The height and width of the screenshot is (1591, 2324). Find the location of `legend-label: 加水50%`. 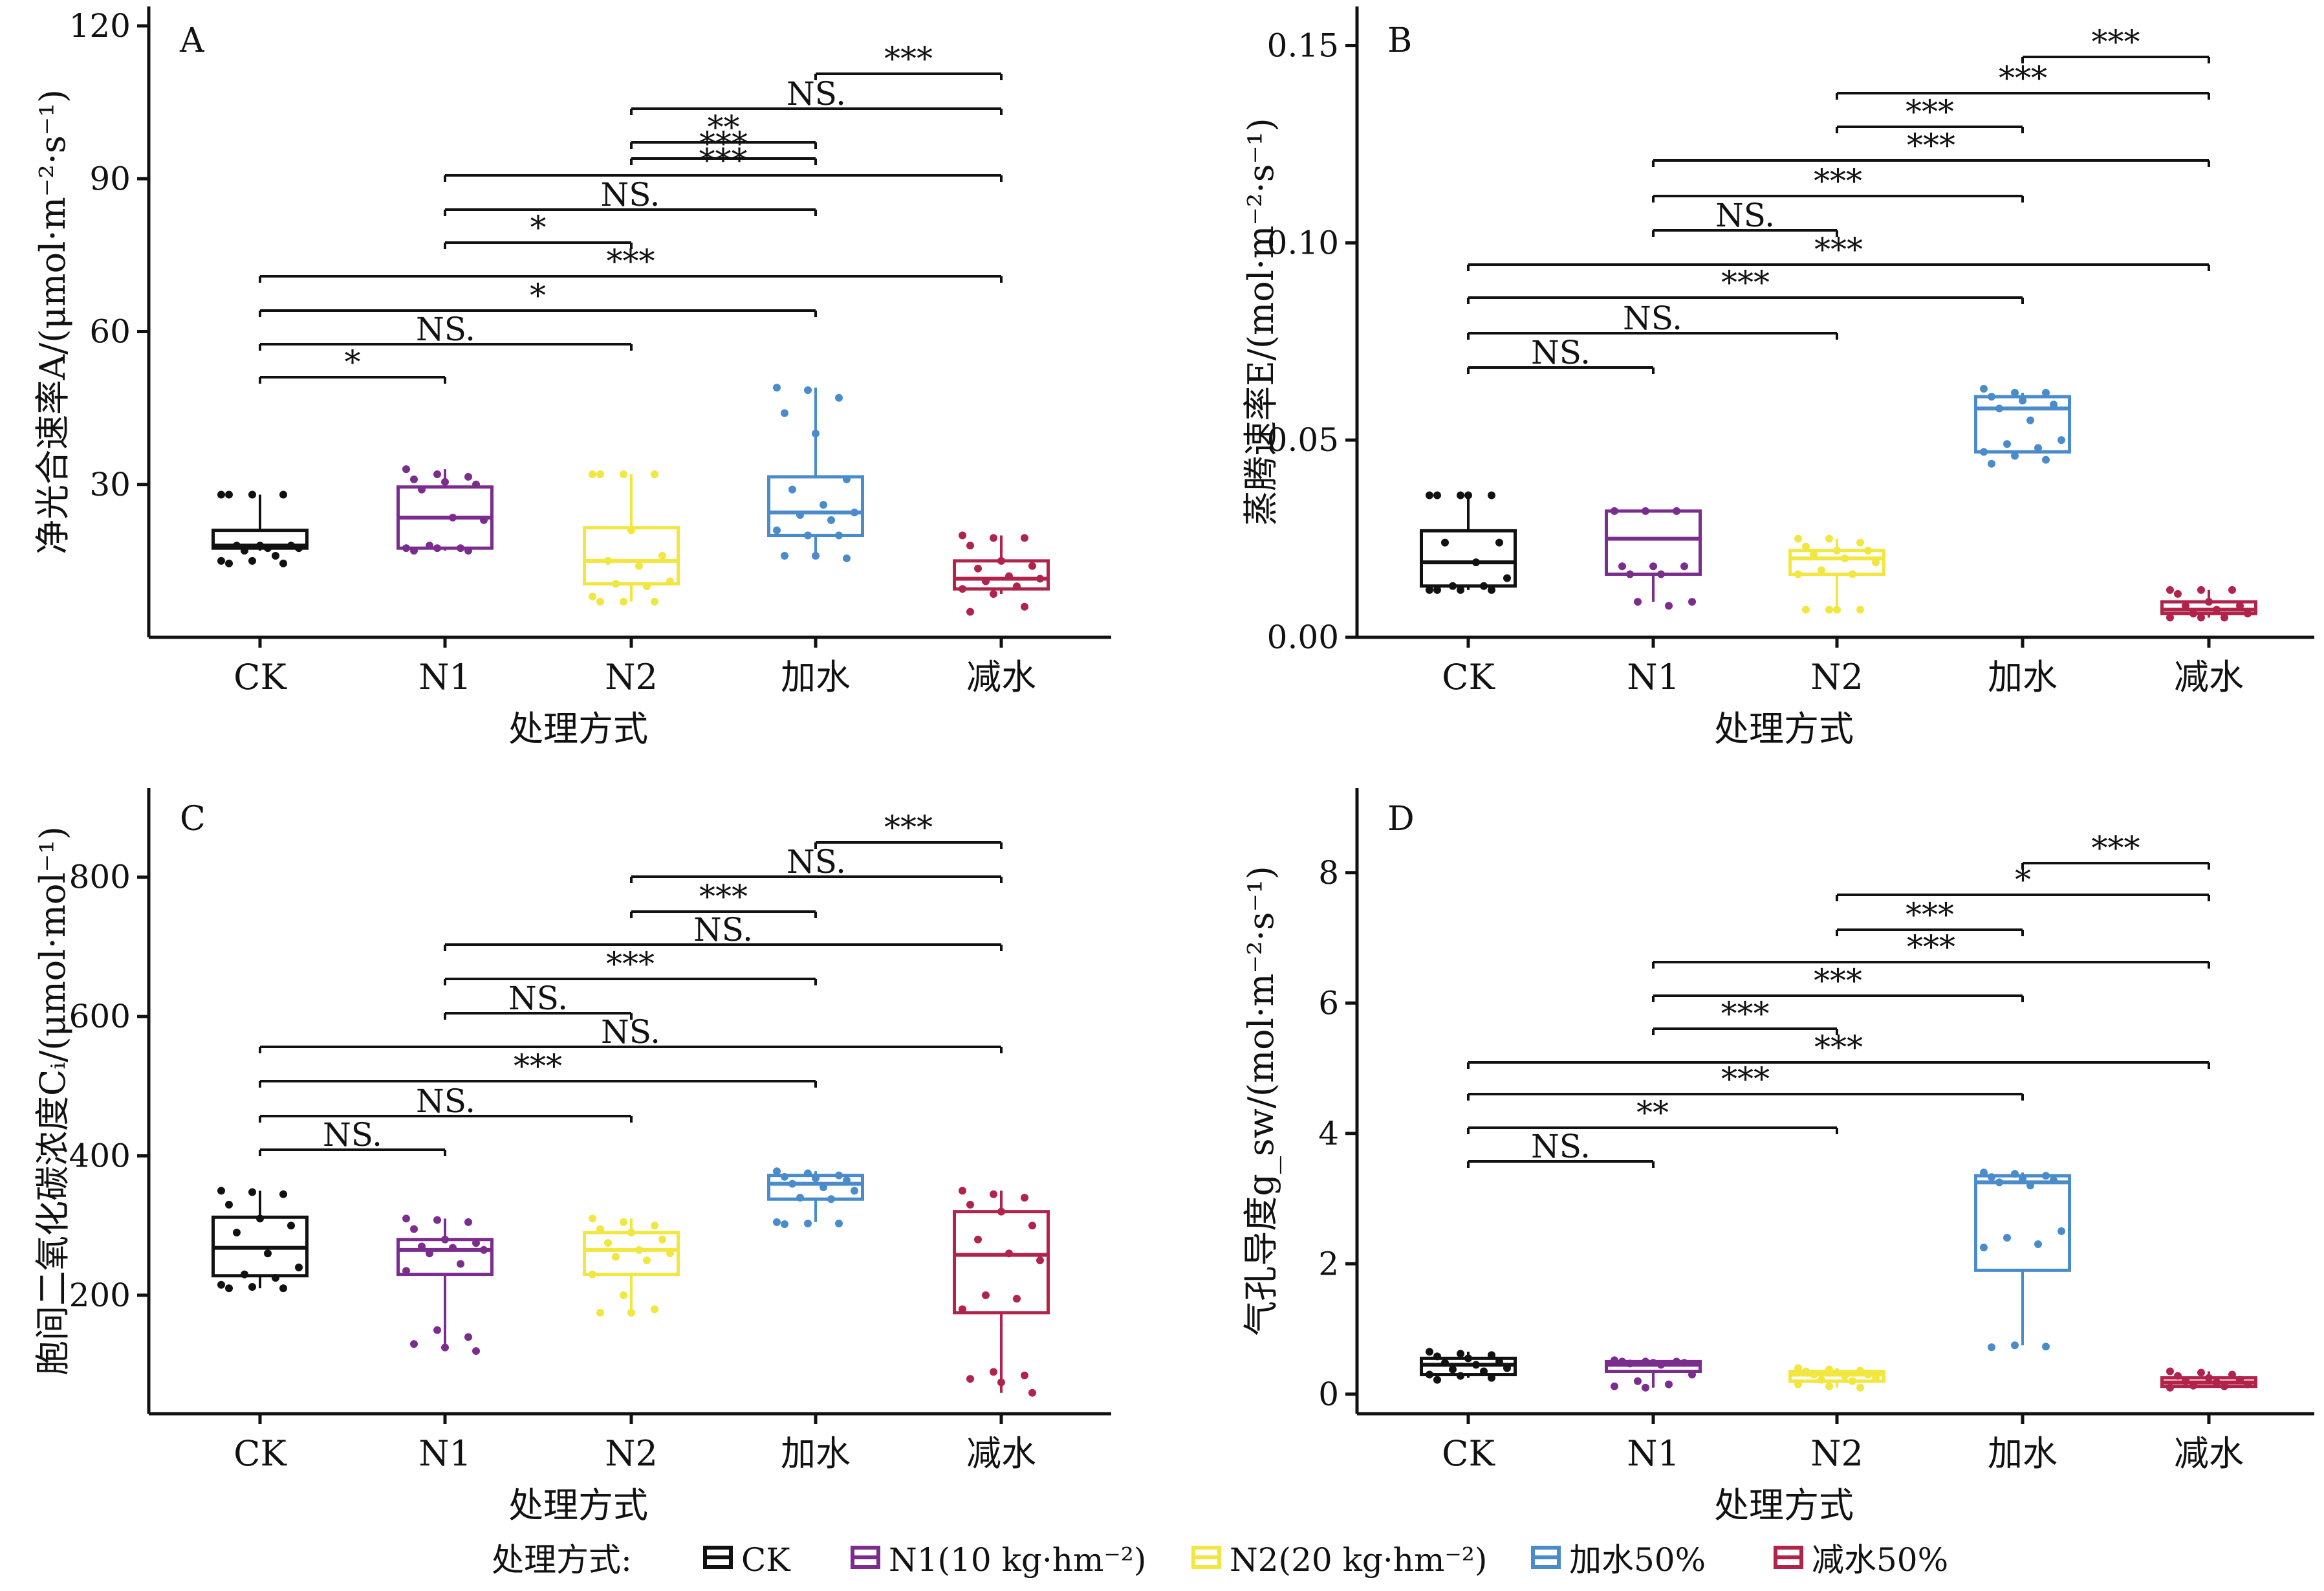

legend-label: 加水50% is located at coordinates (1637, 1560).